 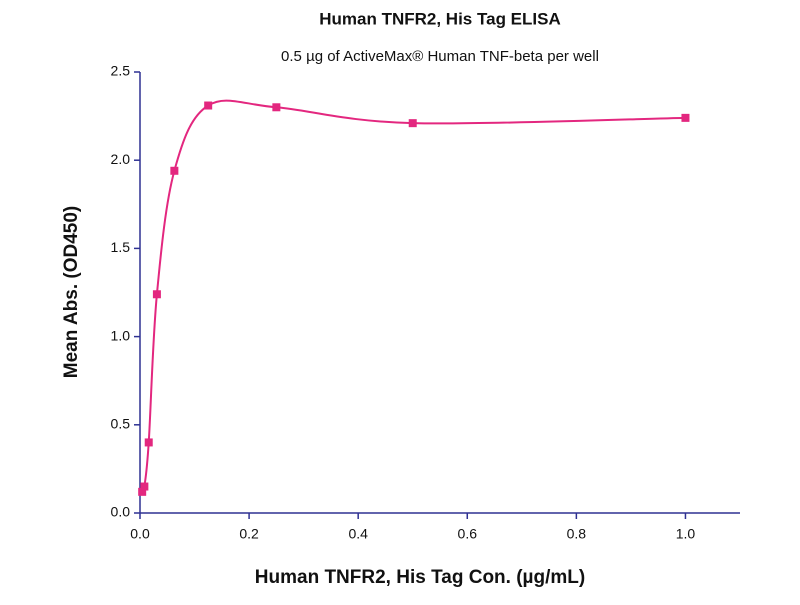 I want to click on x-tick-label: 0.0, so click(x=140, y=534).